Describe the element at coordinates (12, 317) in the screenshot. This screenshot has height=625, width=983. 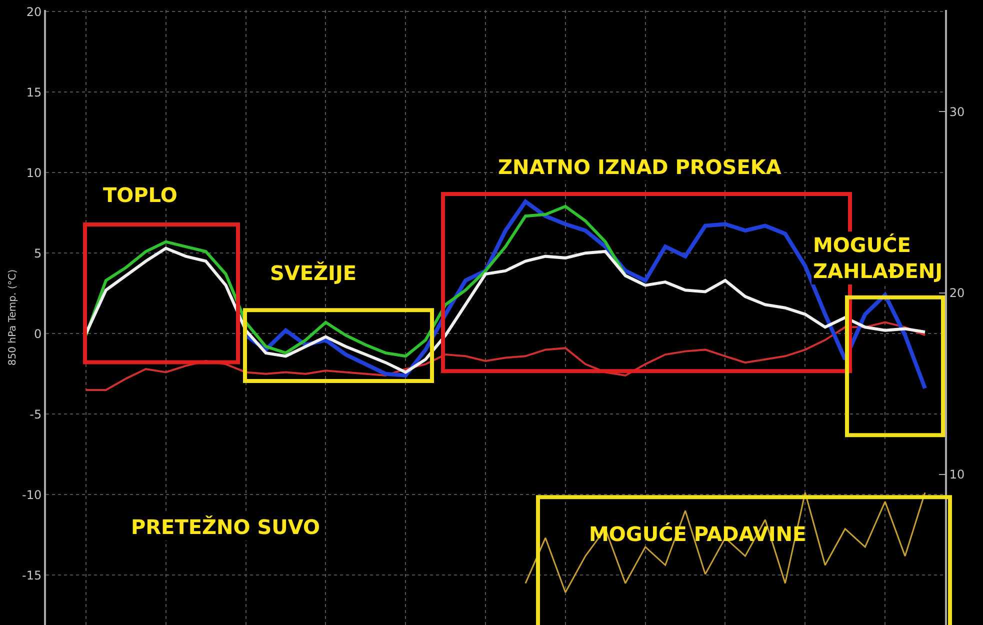
I see `y-axis-title: 850 hPa Temp. (°C)` at that location.